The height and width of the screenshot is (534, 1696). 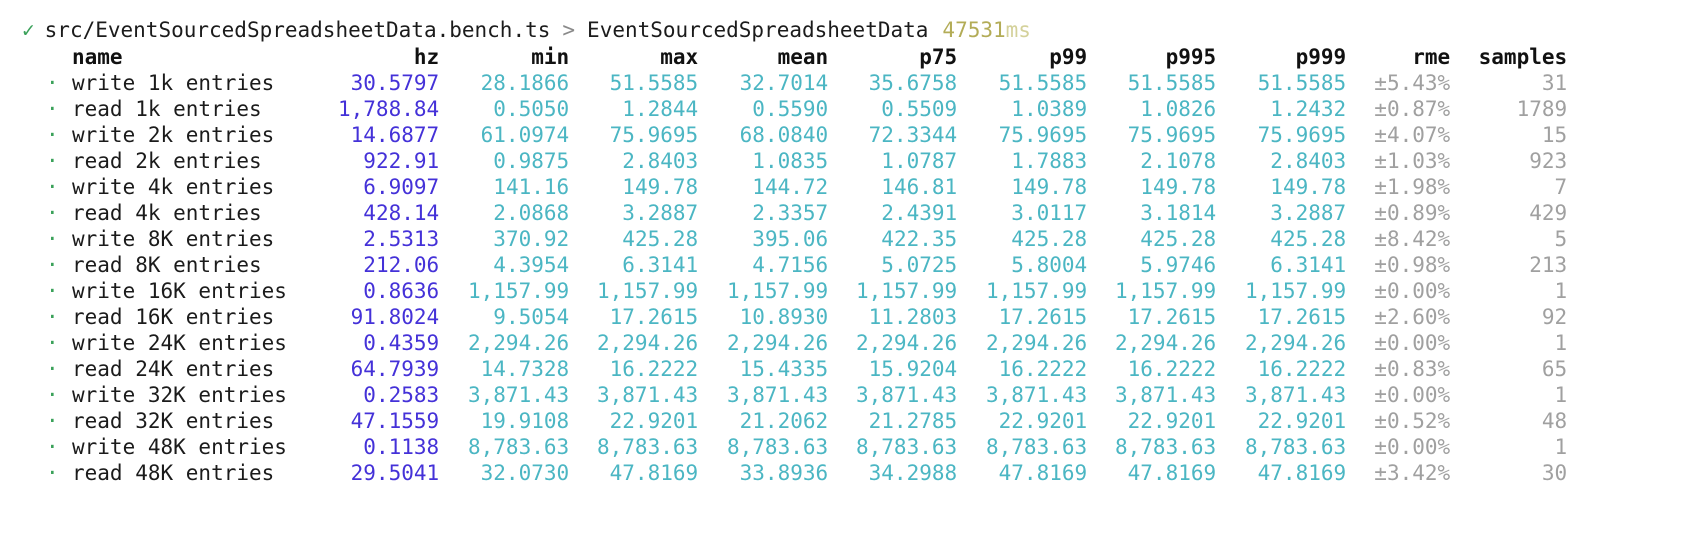 I want to click on benchmark-name: read 48K entries, so click(x=173, y=473).